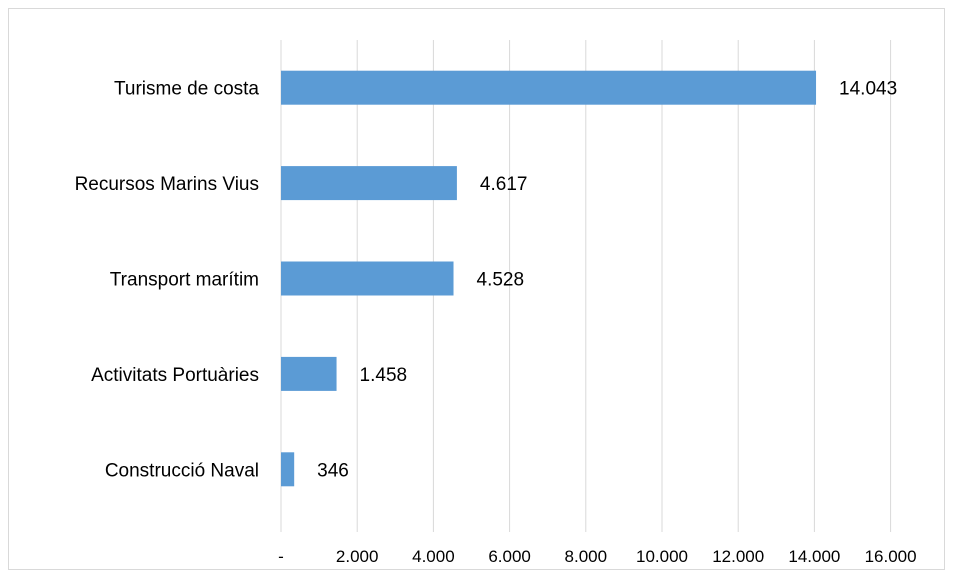  What do you see at coordinates (357, 556) in the screenshot?
I see `x-tick-label: 2.000` at bounding box center [357, 556].